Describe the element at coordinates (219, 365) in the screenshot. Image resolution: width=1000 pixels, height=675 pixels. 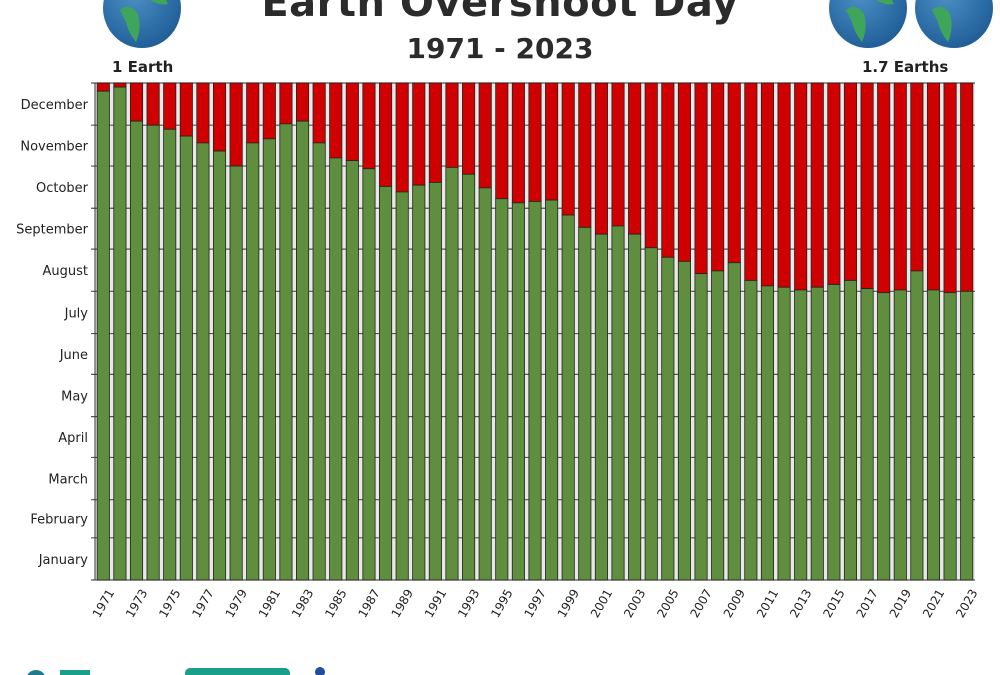
I see `bar-before-overshoot-1978` at that location.